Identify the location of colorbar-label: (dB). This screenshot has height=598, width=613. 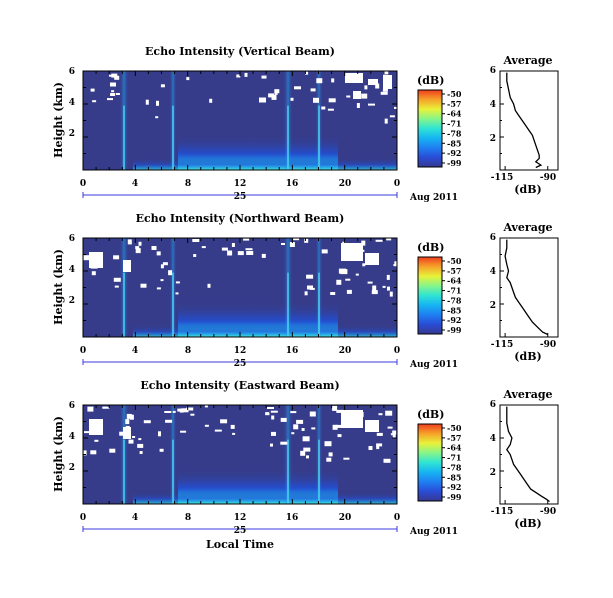
(430, 247).